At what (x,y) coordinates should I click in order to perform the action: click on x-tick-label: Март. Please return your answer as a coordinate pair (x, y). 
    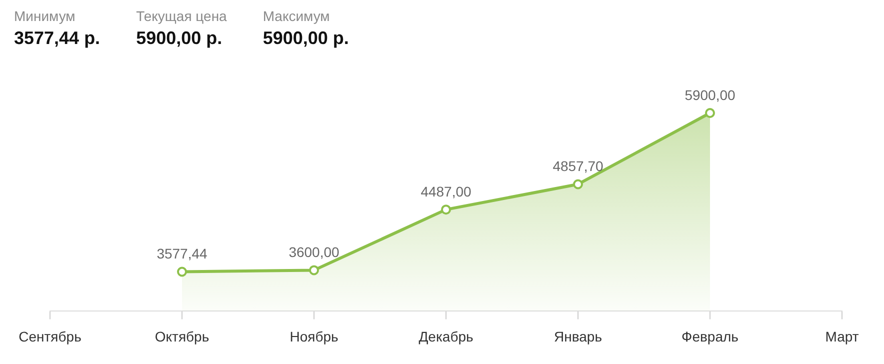
    Looking at the image, I should click on (842, 336).